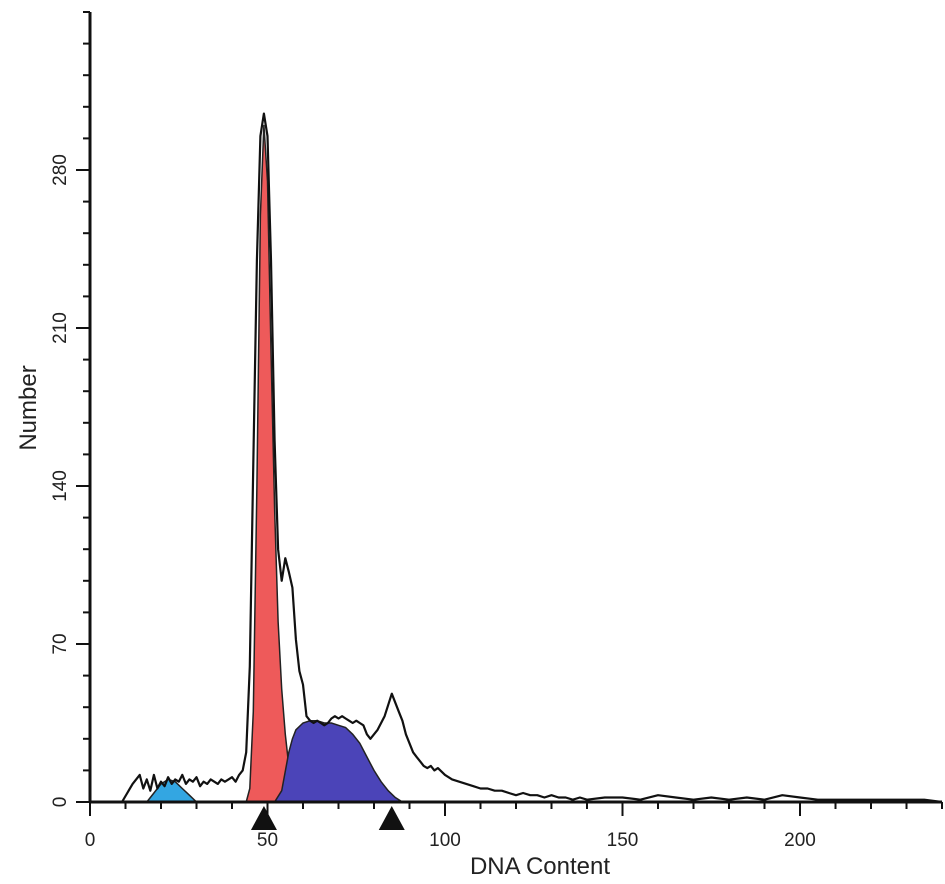 Image resolution: width=945 pixels, height=884 pixels. Describe the element at coordinates (60, 486) in the screenshot. I see `y-tick-label-140: 140` at that location.